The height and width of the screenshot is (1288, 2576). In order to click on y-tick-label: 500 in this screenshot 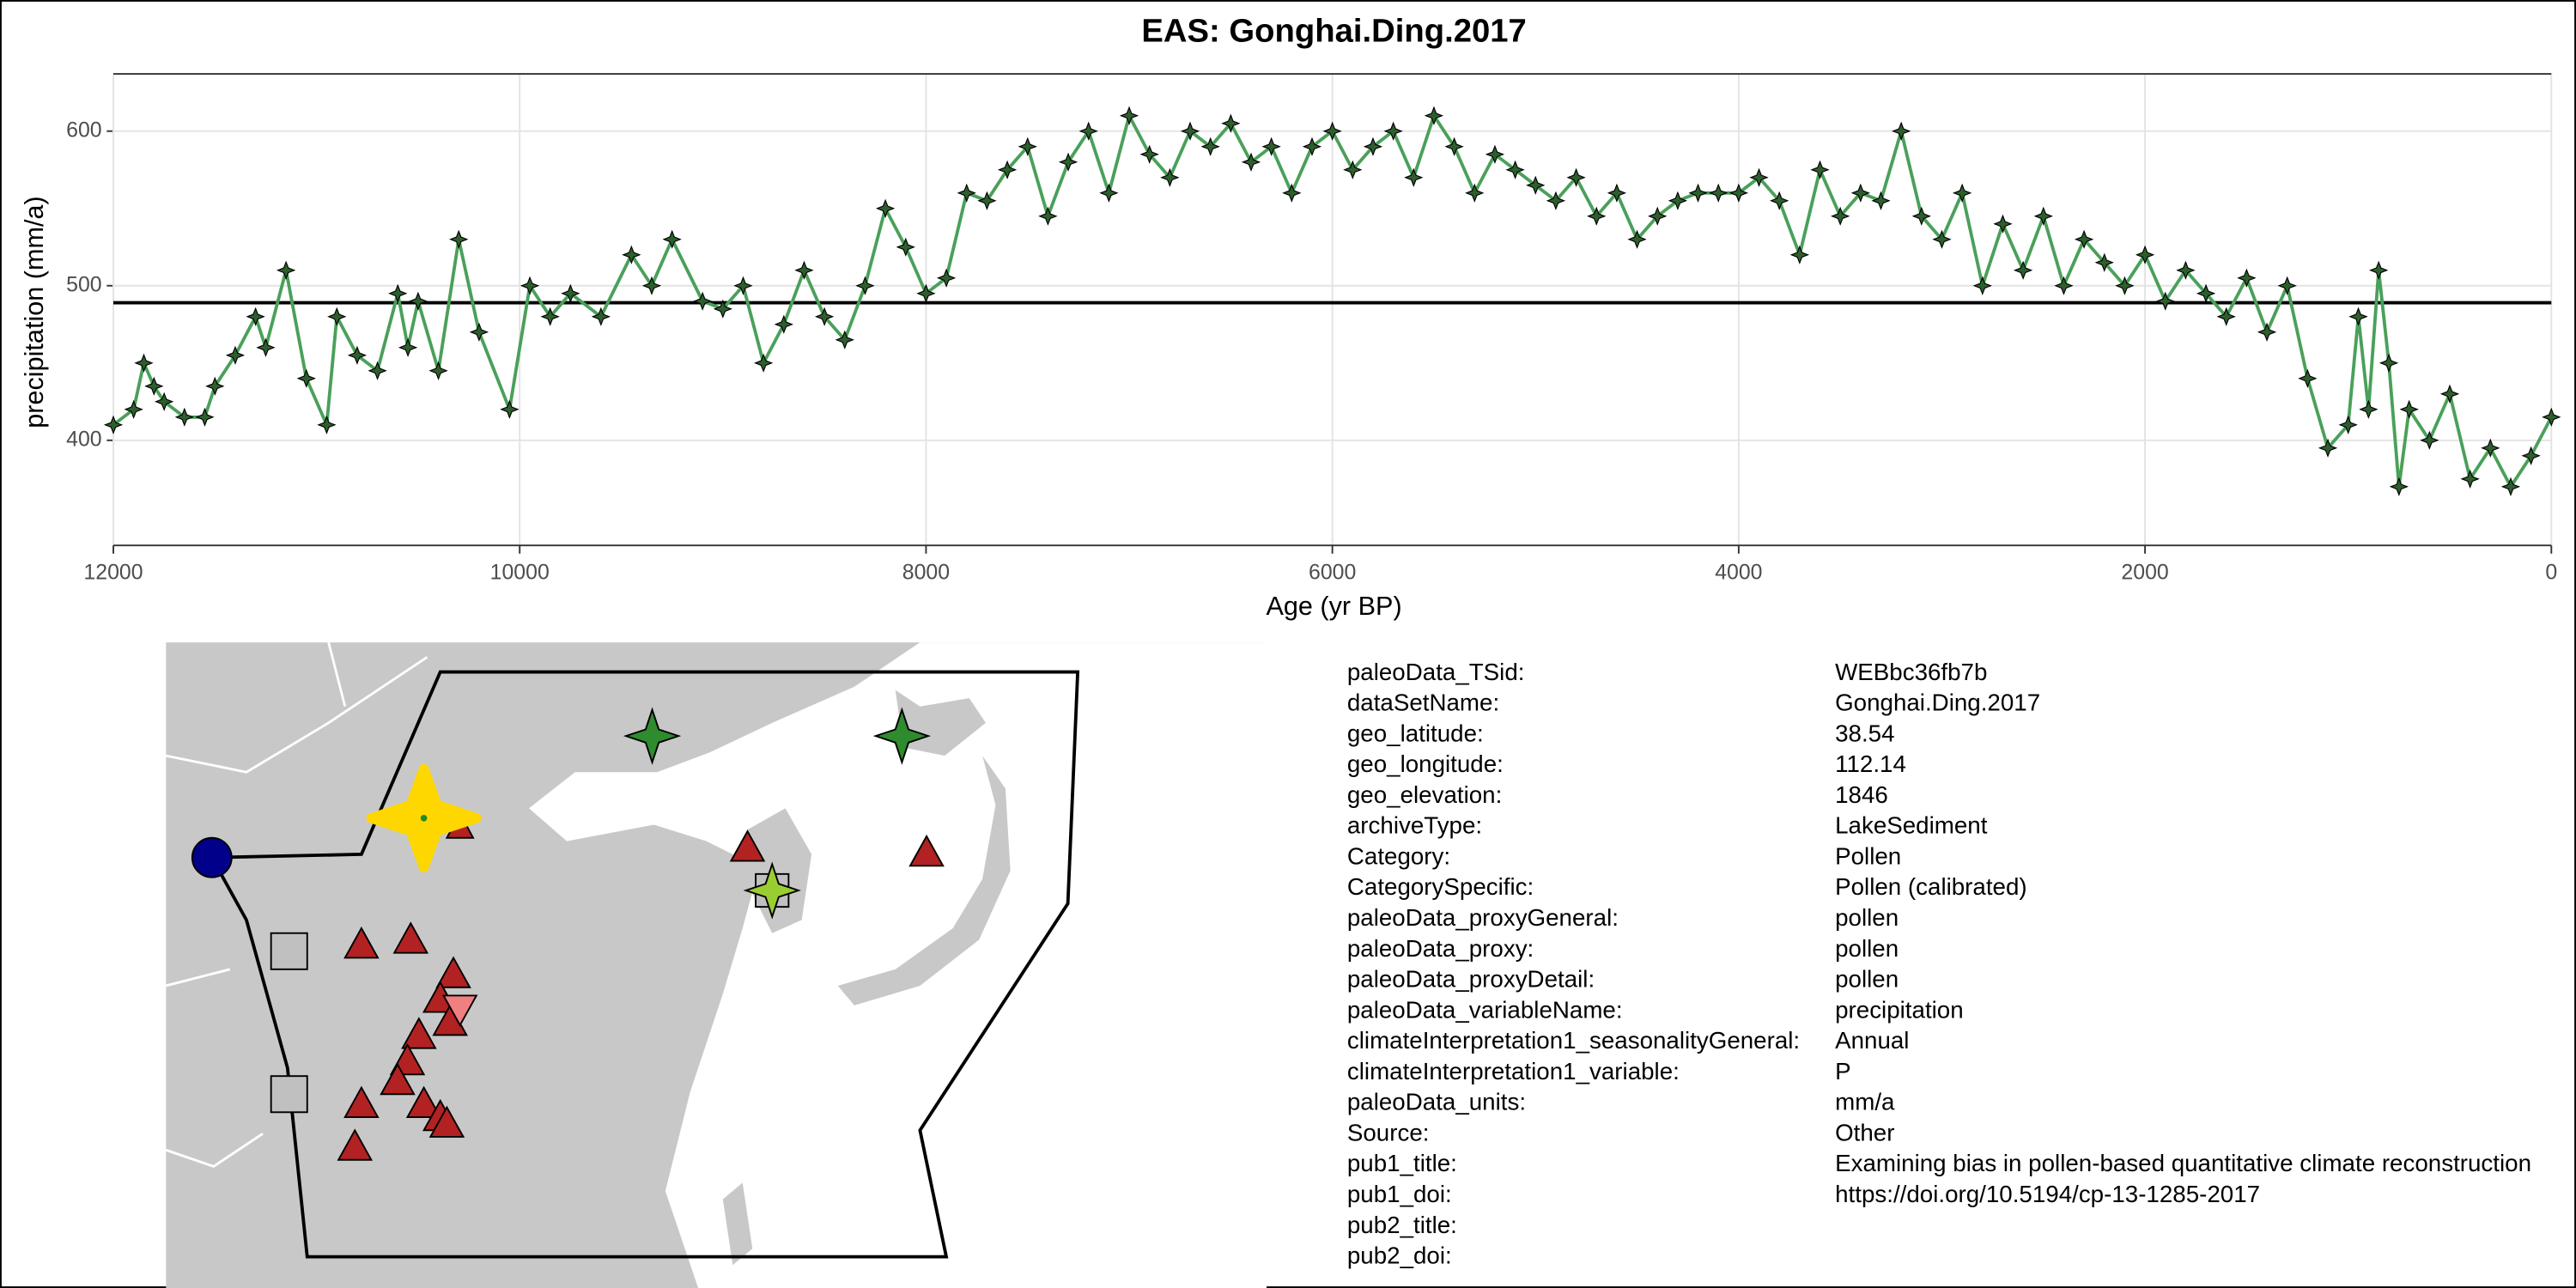, I will do `click(83, 284)`.